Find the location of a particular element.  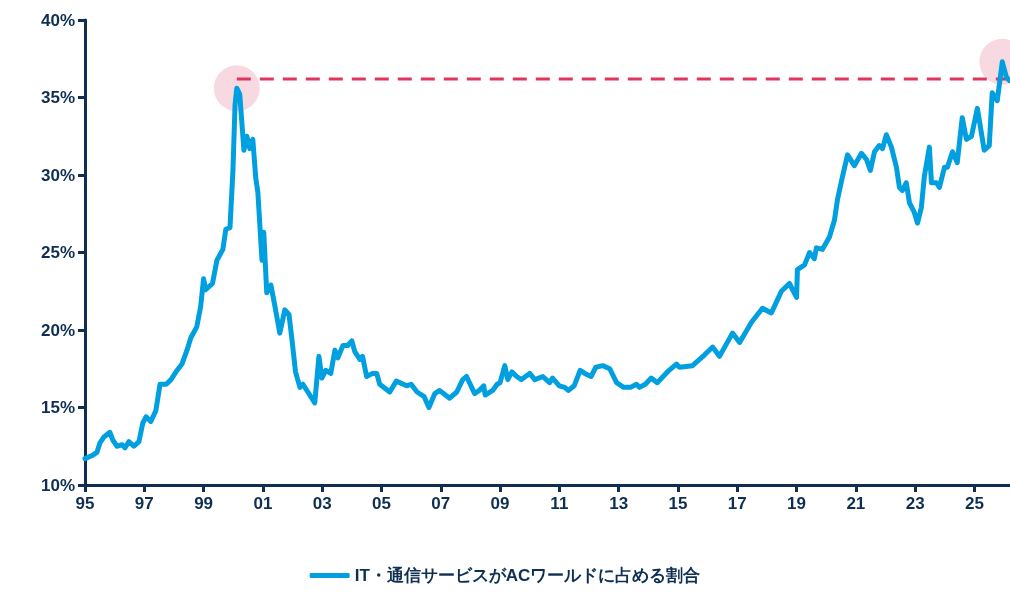

y-tick-label: 25% is located at coordinates (57, 252).